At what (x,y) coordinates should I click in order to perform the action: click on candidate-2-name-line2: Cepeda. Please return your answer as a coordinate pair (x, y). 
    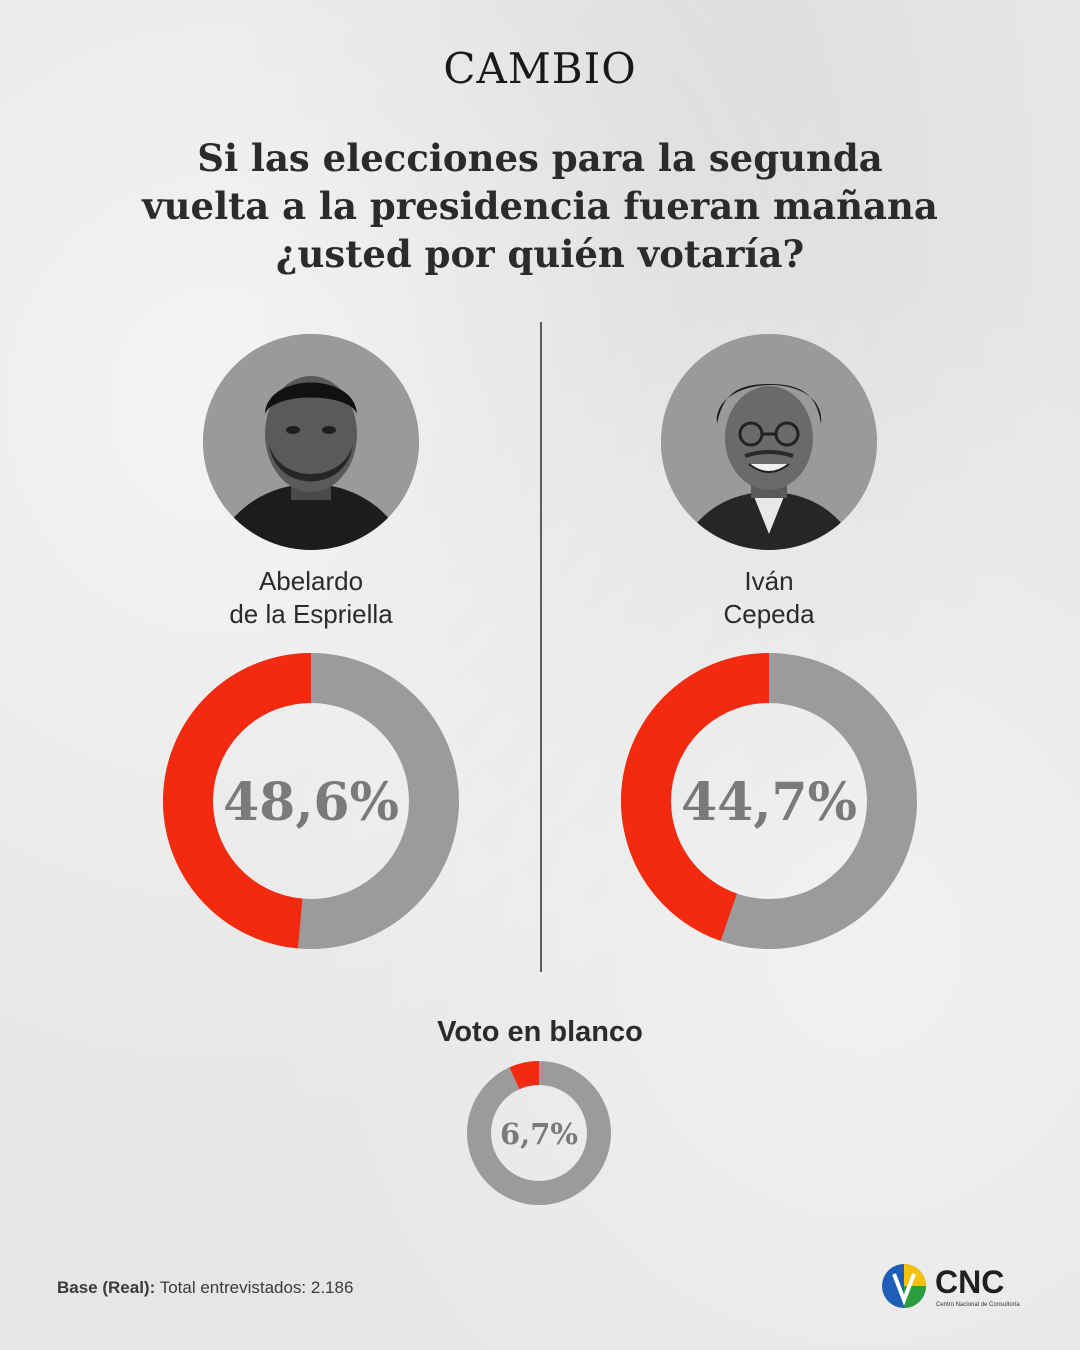
    Looking at the image, I should click on (769, 614).